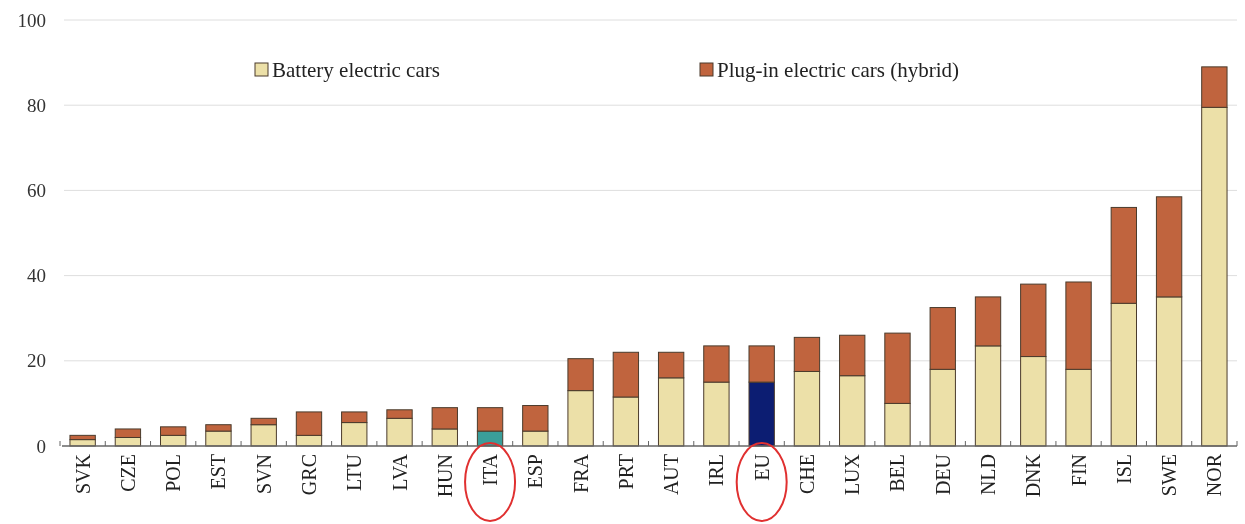 This screenshot has width=1245, height=524. Describe the element at coordinates (263, 474) in the screenshot. I see `x-tick-label: SVN` at that location.